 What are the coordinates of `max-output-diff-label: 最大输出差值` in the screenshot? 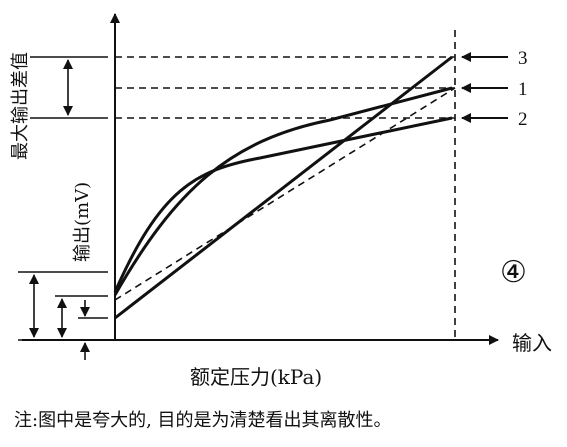 It's located at (20, 106).